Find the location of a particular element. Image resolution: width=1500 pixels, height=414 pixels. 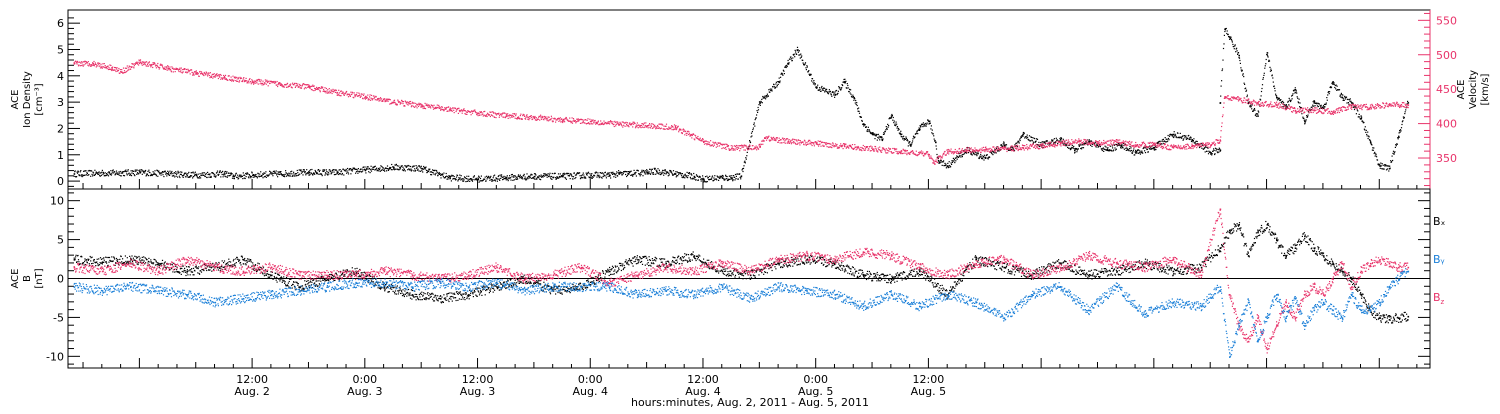

velocity-axis-label: ACE is located at coordinates (1461, 90).